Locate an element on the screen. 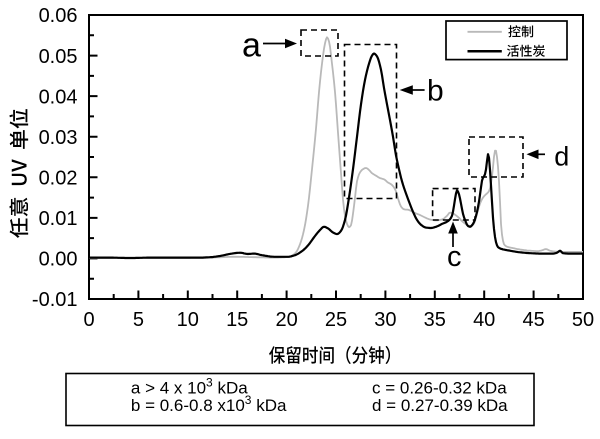 The height and width of the screenshot is (439, 600). svg-text: 30 is located at coordinates (385, 320).